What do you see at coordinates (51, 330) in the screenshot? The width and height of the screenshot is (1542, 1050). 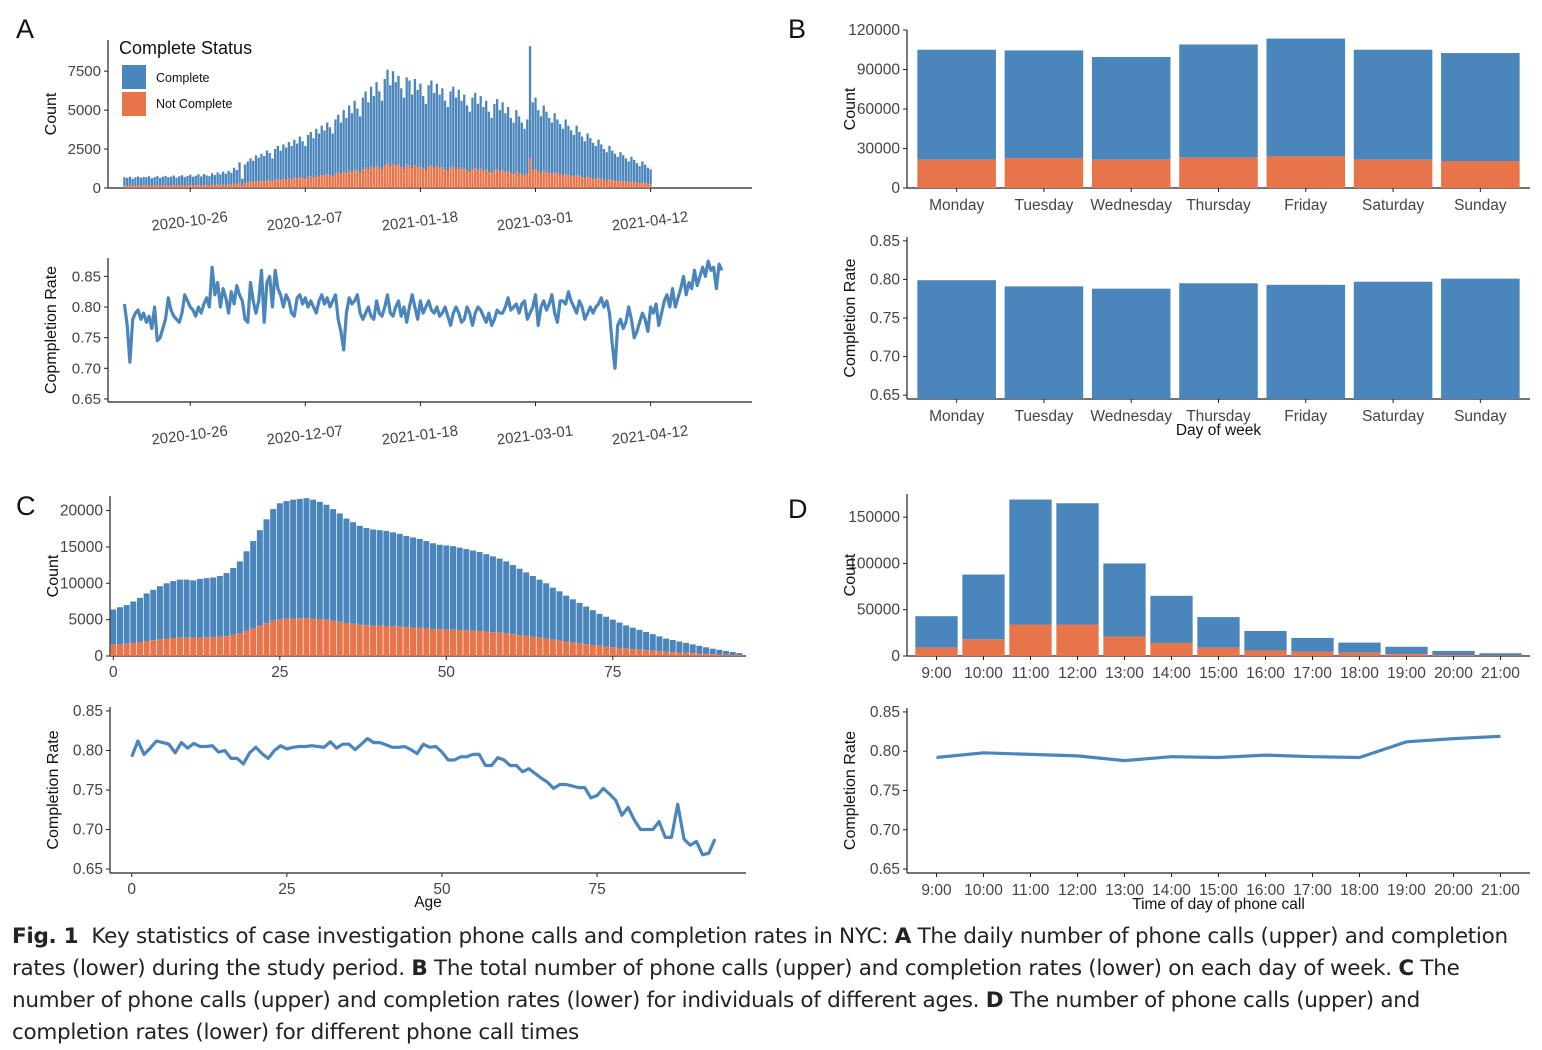 I see `y-axis-label: Copmpletion Rate` at bounding box center [51, 330].